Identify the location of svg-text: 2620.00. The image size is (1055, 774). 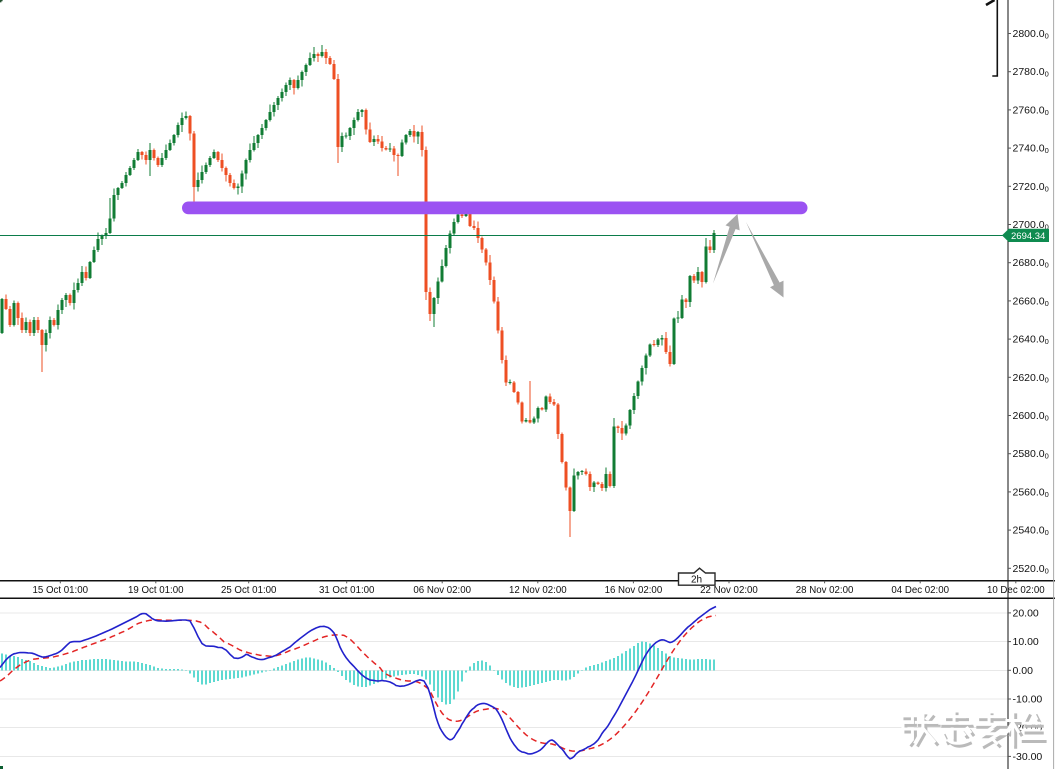
(1031, 378).